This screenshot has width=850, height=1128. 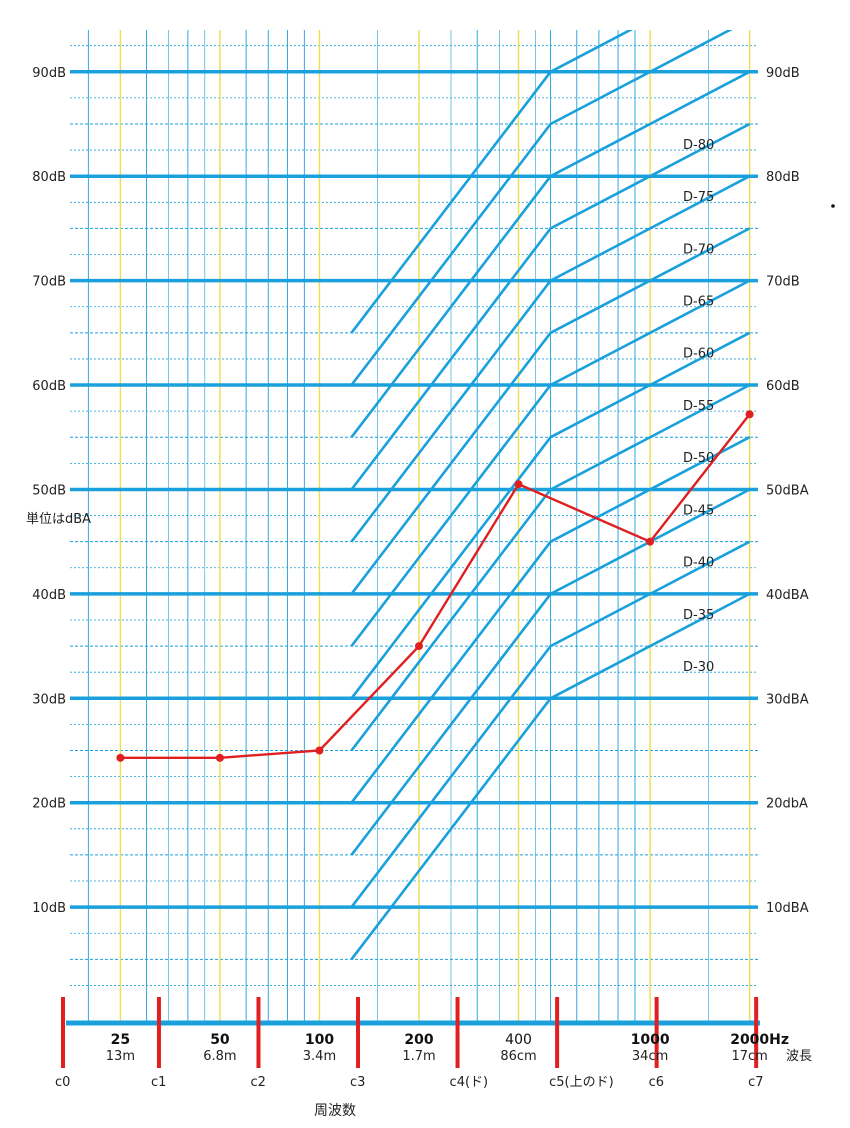 What do you see at coordinates (469, 1082) in the screenshot?
I see `octave-label: c4(ド)` at bounding box center [469, 1082].